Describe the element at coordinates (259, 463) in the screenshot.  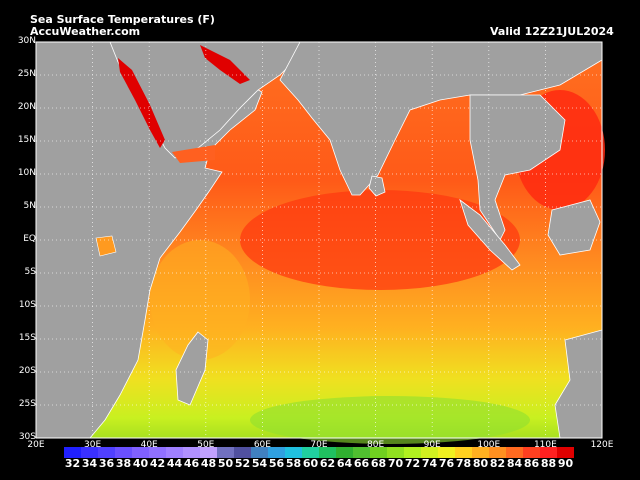
I see `color-scale-label: 54` at that location.